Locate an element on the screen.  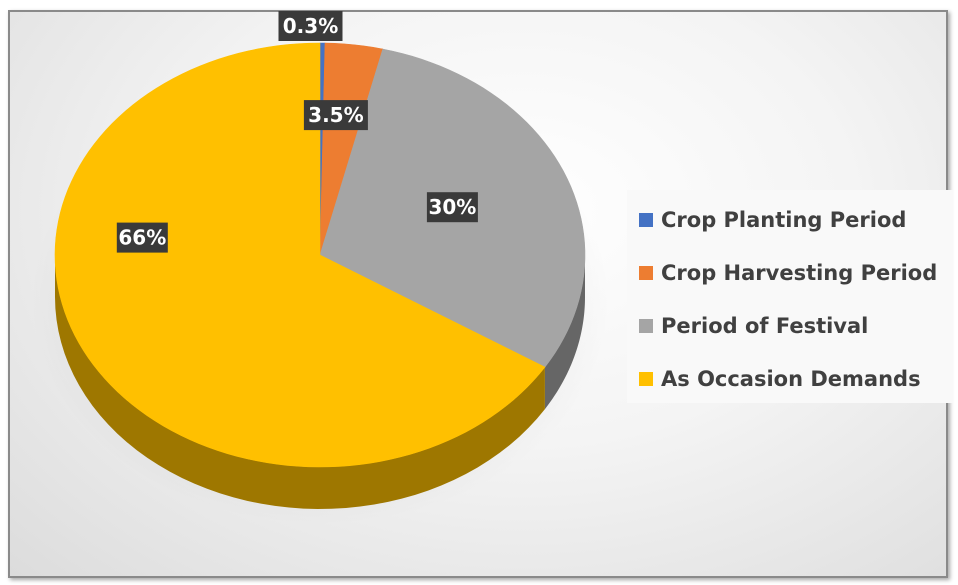
data-label-period-of-festival: 30% is located at coordinates (452, 207).